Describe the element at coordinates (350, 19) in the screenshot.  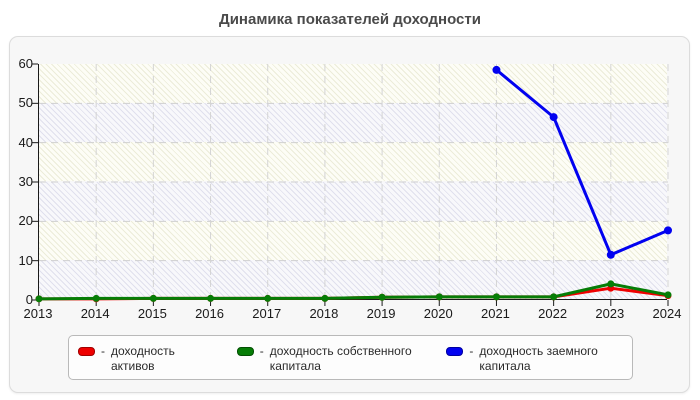
I see `chart-title: Динамика показателей доходности` at that location.